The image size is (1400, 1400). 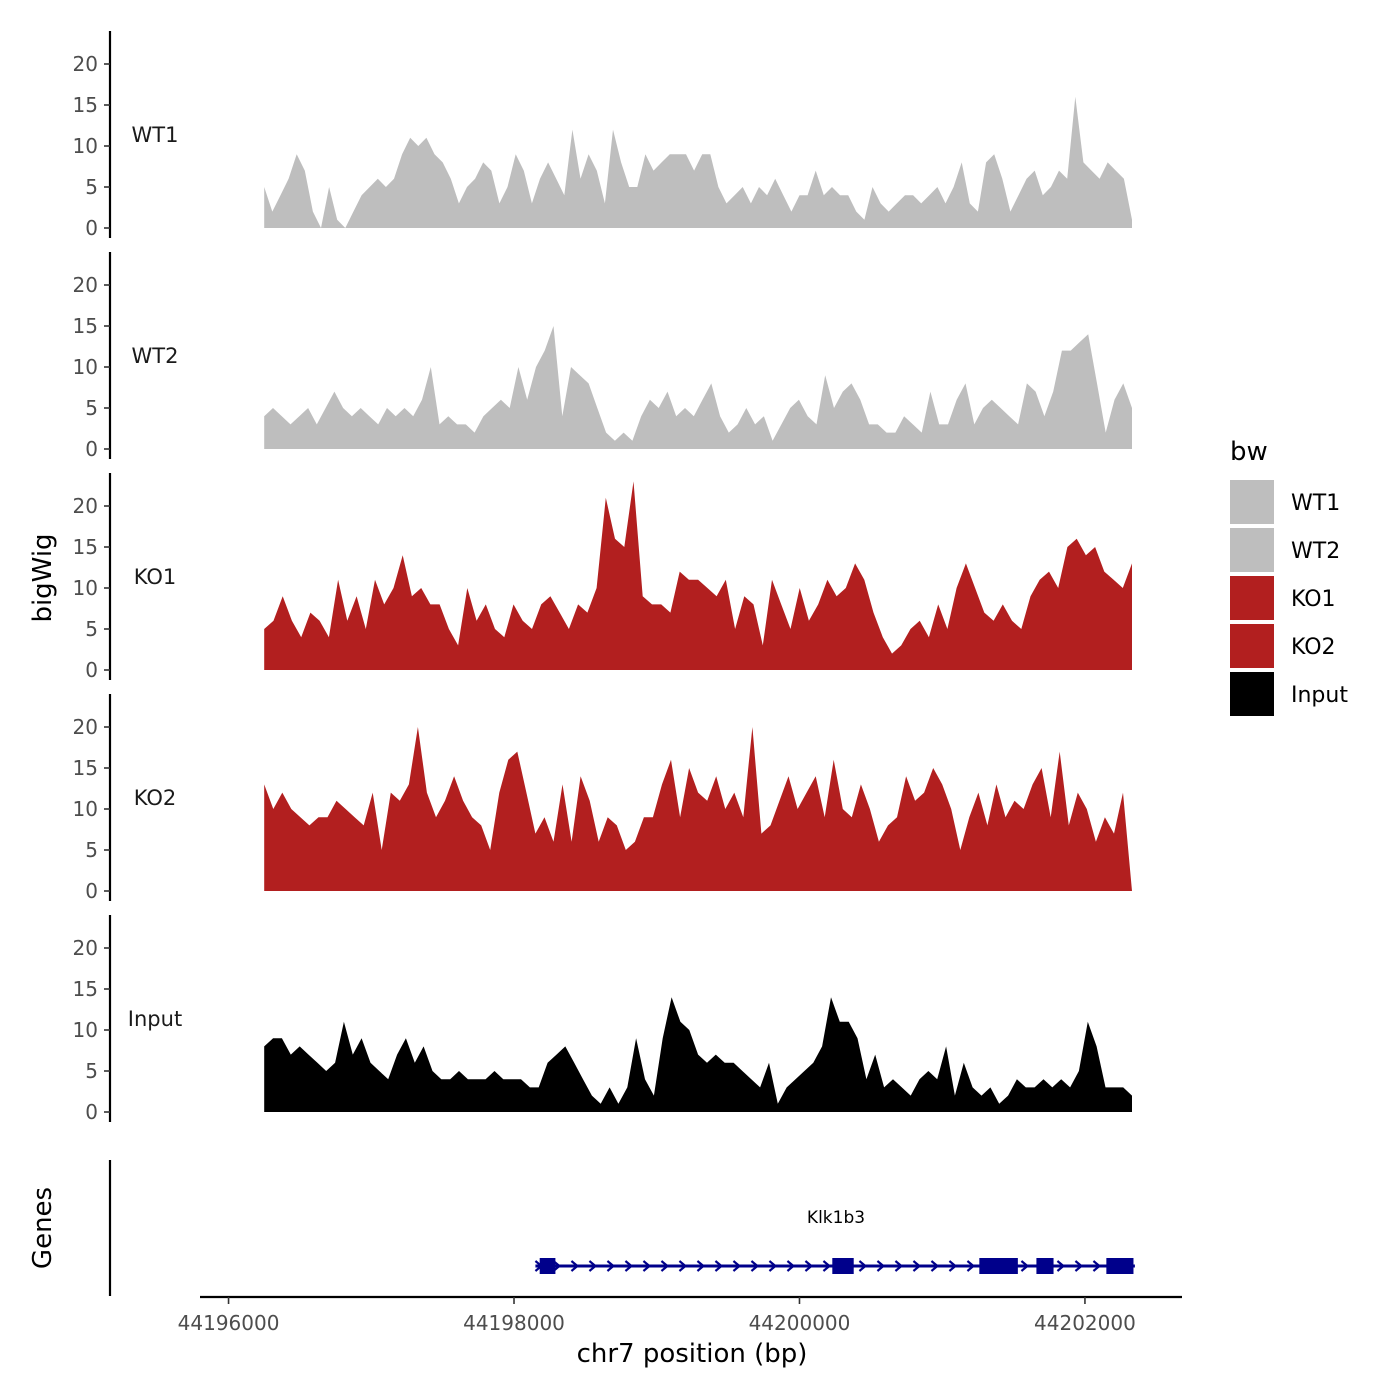 I want to click on area-KO1, so click(x=698, y=575).